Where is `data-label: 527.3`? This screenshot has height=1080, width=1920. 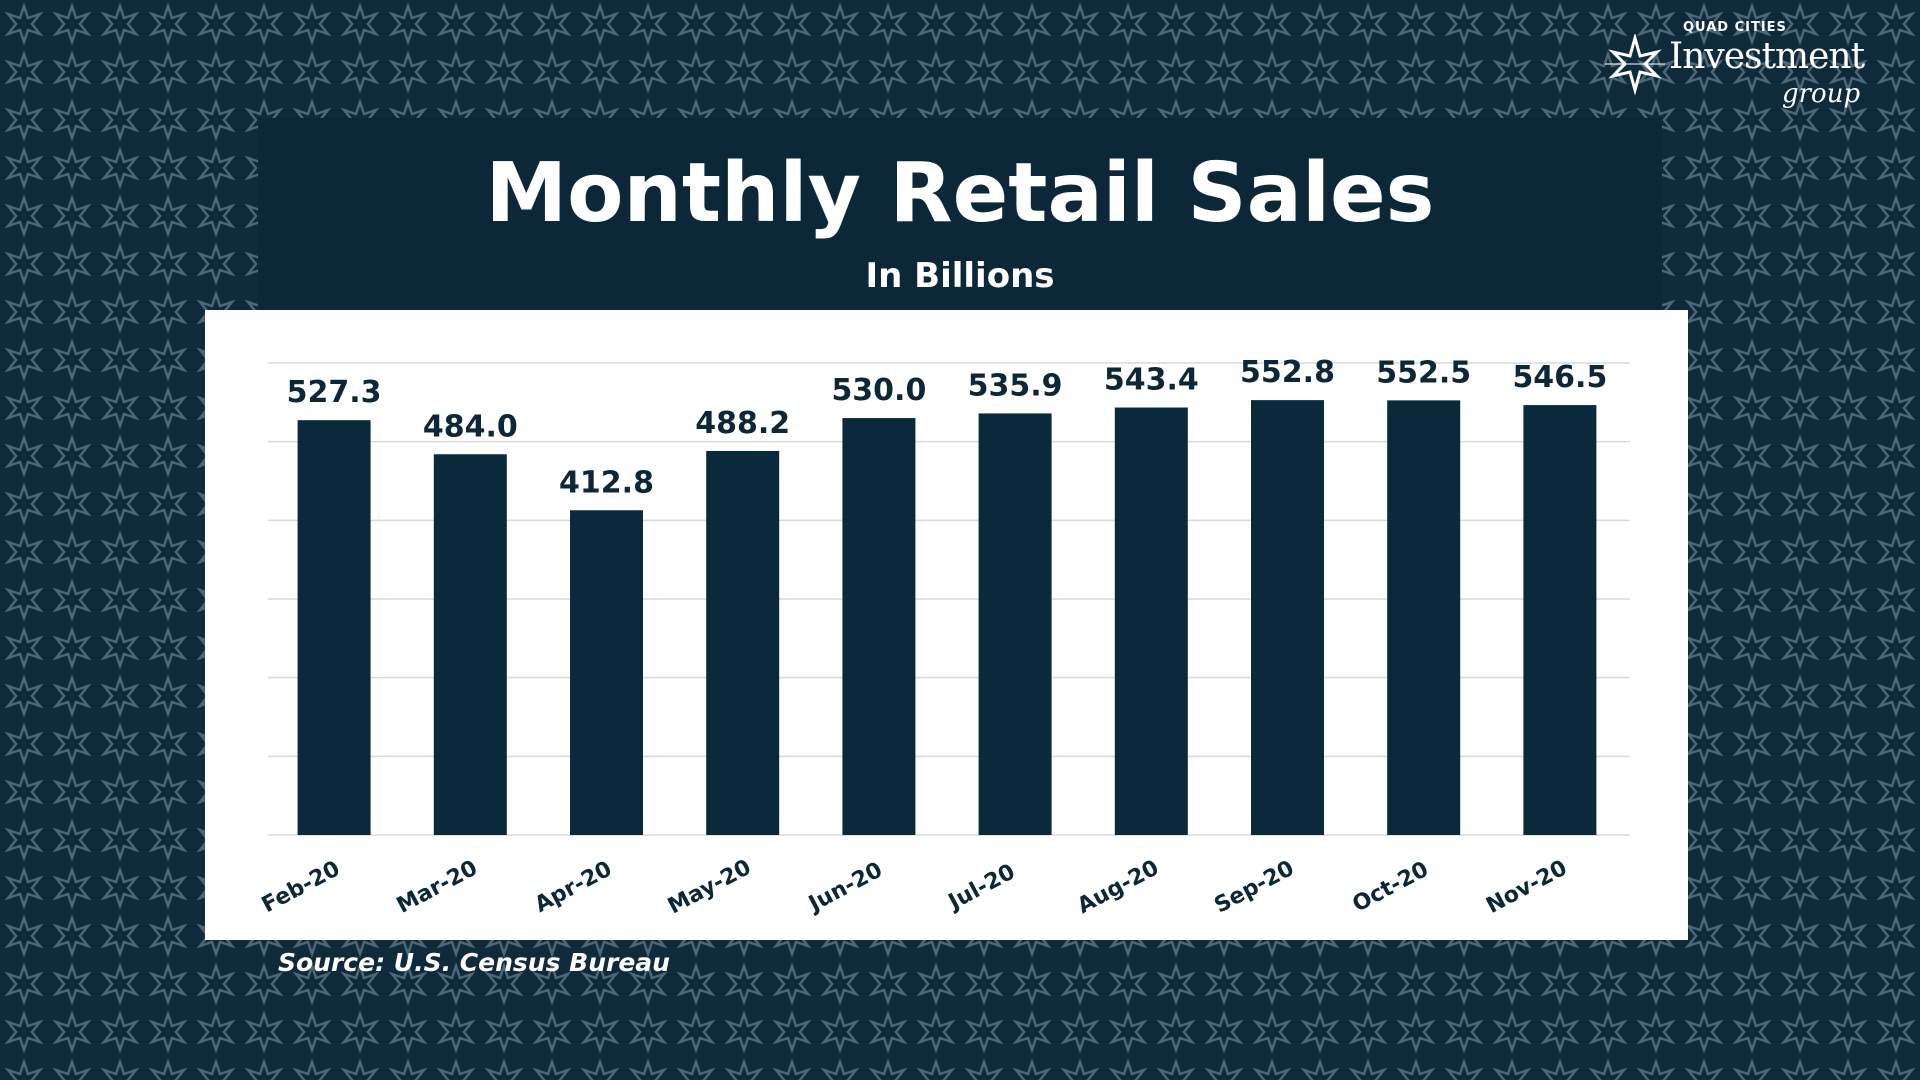
data-label: 527.3 is located at coordinates (334, 392).